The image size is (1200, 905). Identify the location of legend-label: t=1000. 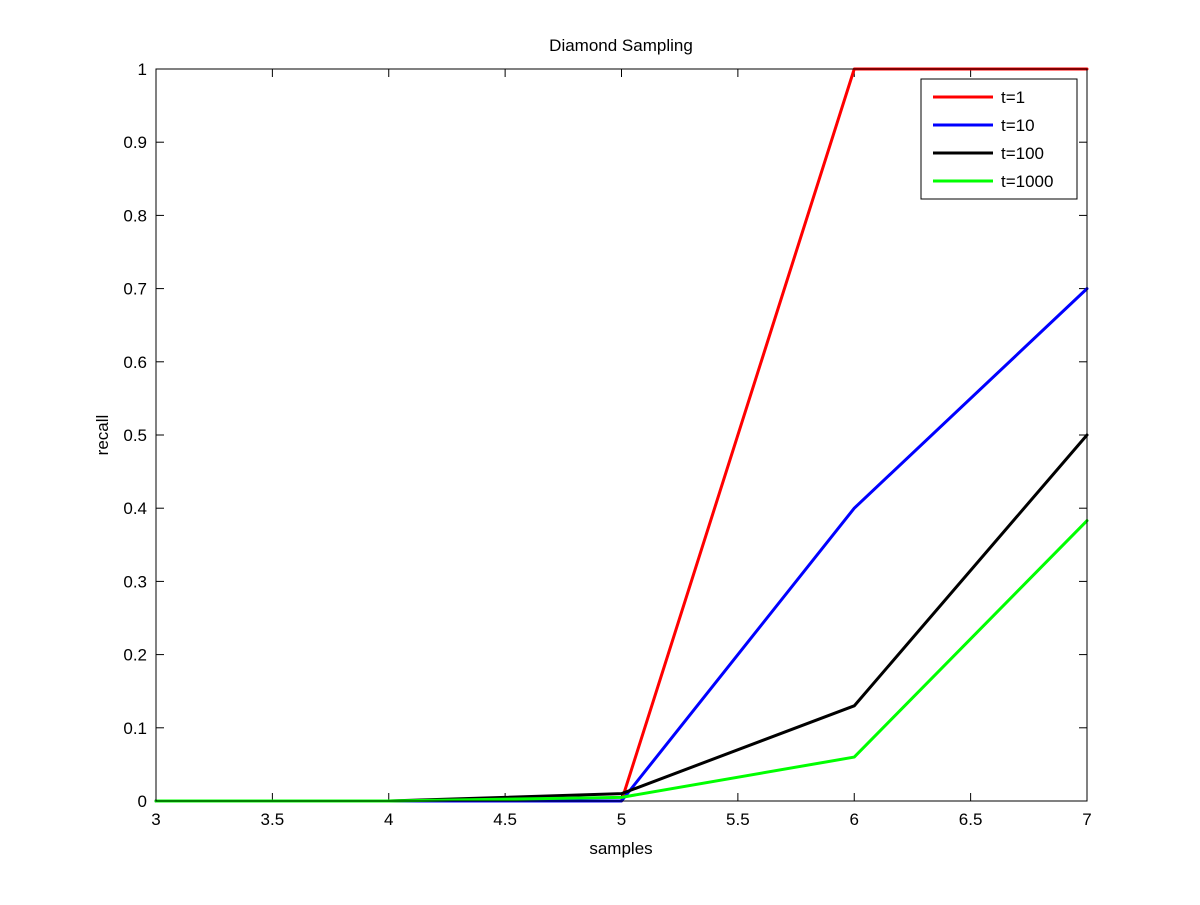
(1027, 181).